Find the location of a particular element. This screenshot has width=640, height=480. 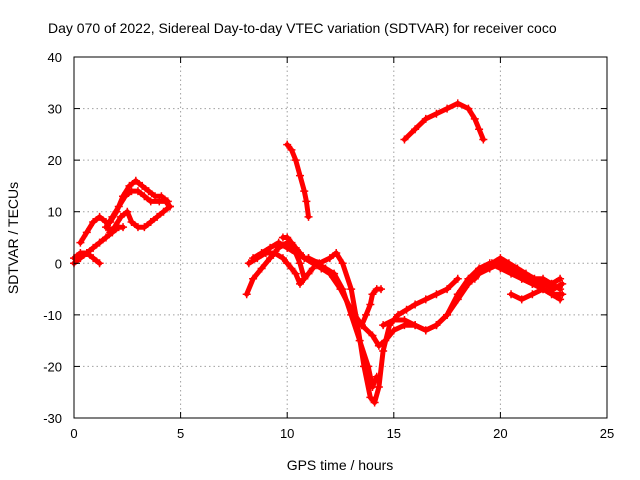

y-axis-label: SDTVAR / TECUs is located at coordinates (13, 238).